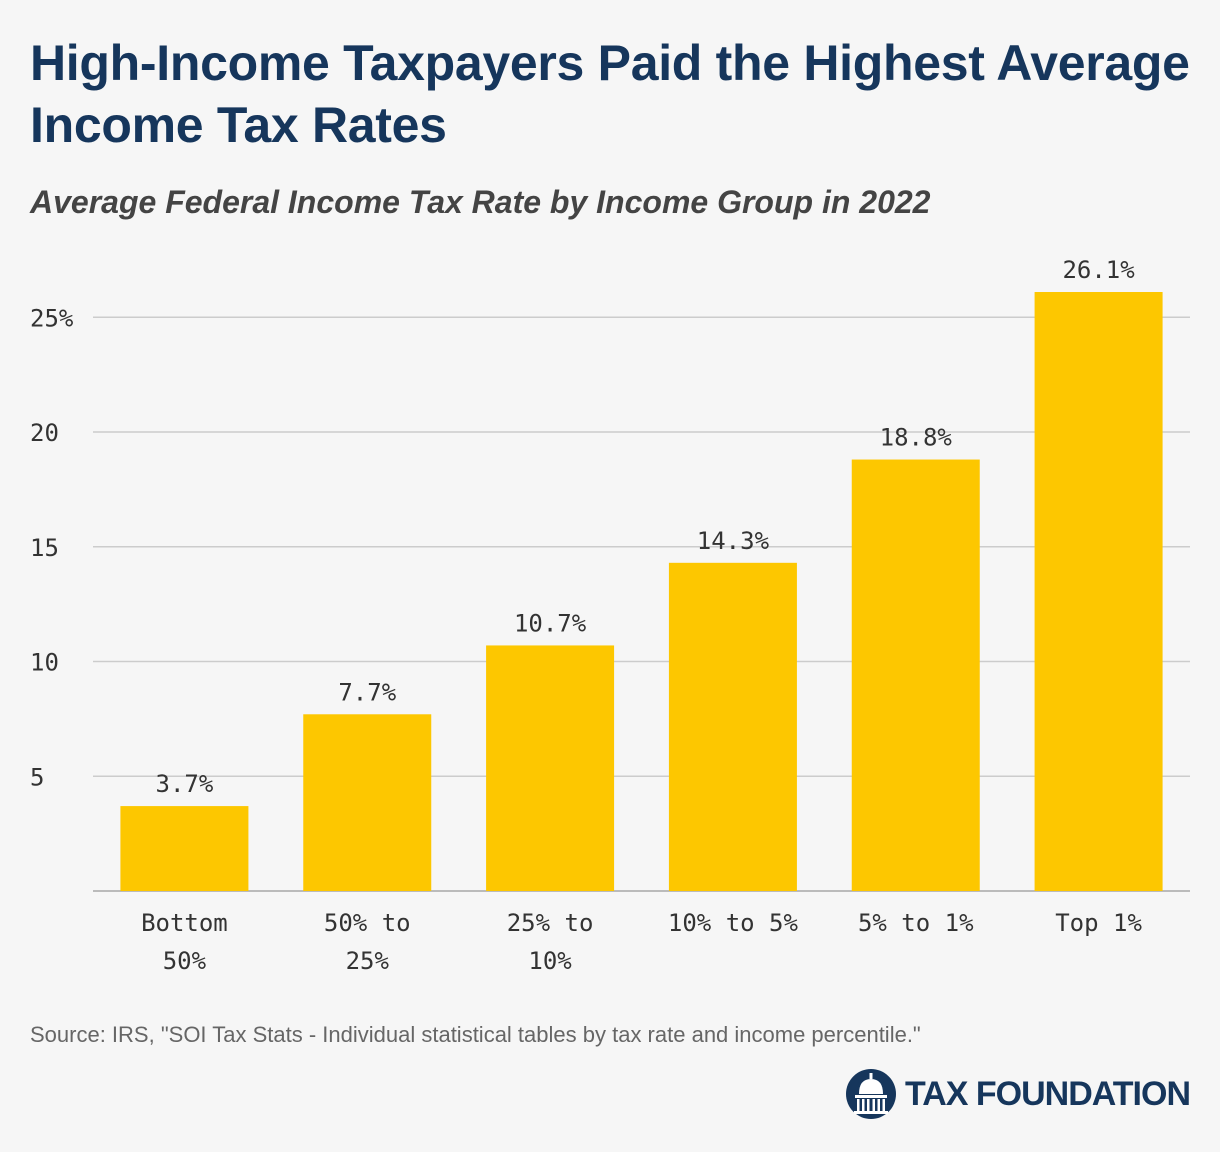 Image resolution: width=1220 pixels, height=1152 pixels. What do you see at coordinates (550, 923) in the screenshot?
I see `x-tick-label-2-0: 25% to` at bounding box center [550, 923].